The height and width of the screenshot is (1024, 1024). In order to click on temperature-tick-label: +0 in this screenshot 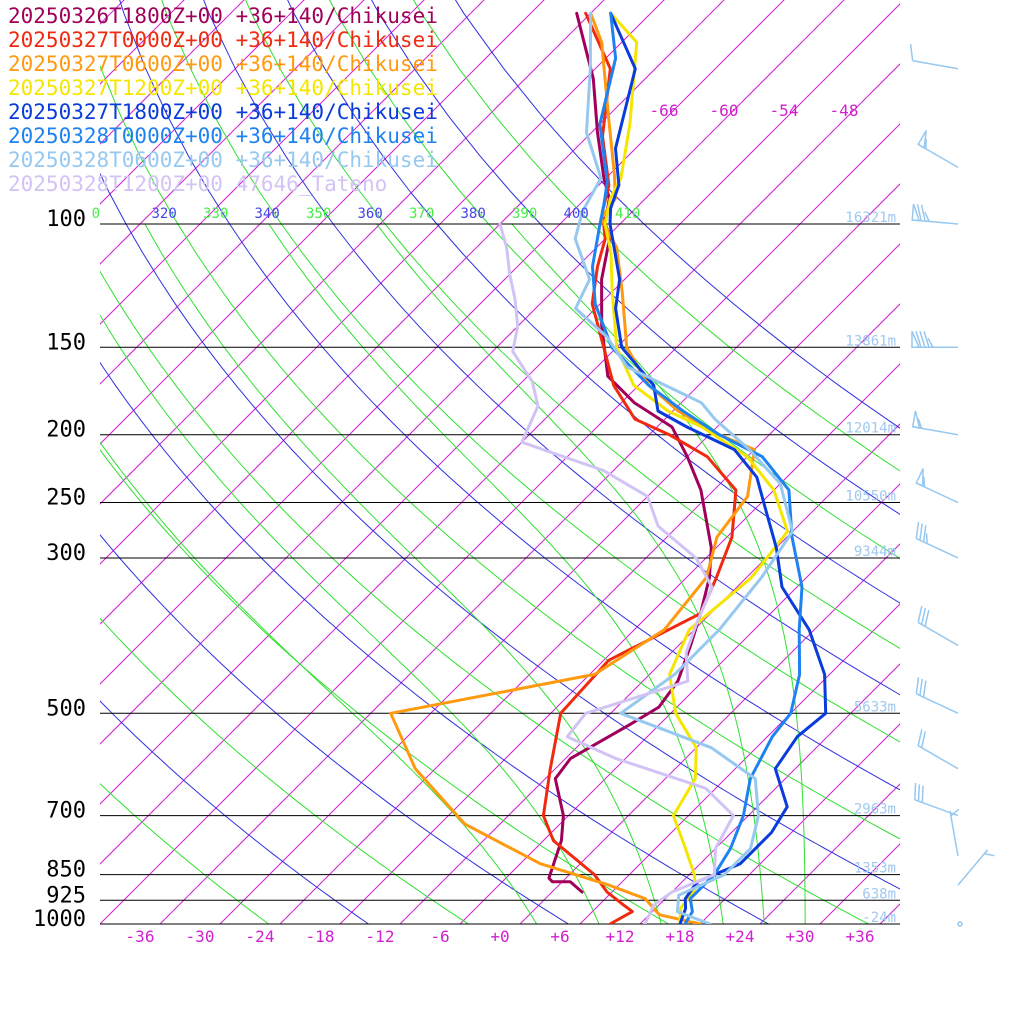, I will do `click(499, 936)`.